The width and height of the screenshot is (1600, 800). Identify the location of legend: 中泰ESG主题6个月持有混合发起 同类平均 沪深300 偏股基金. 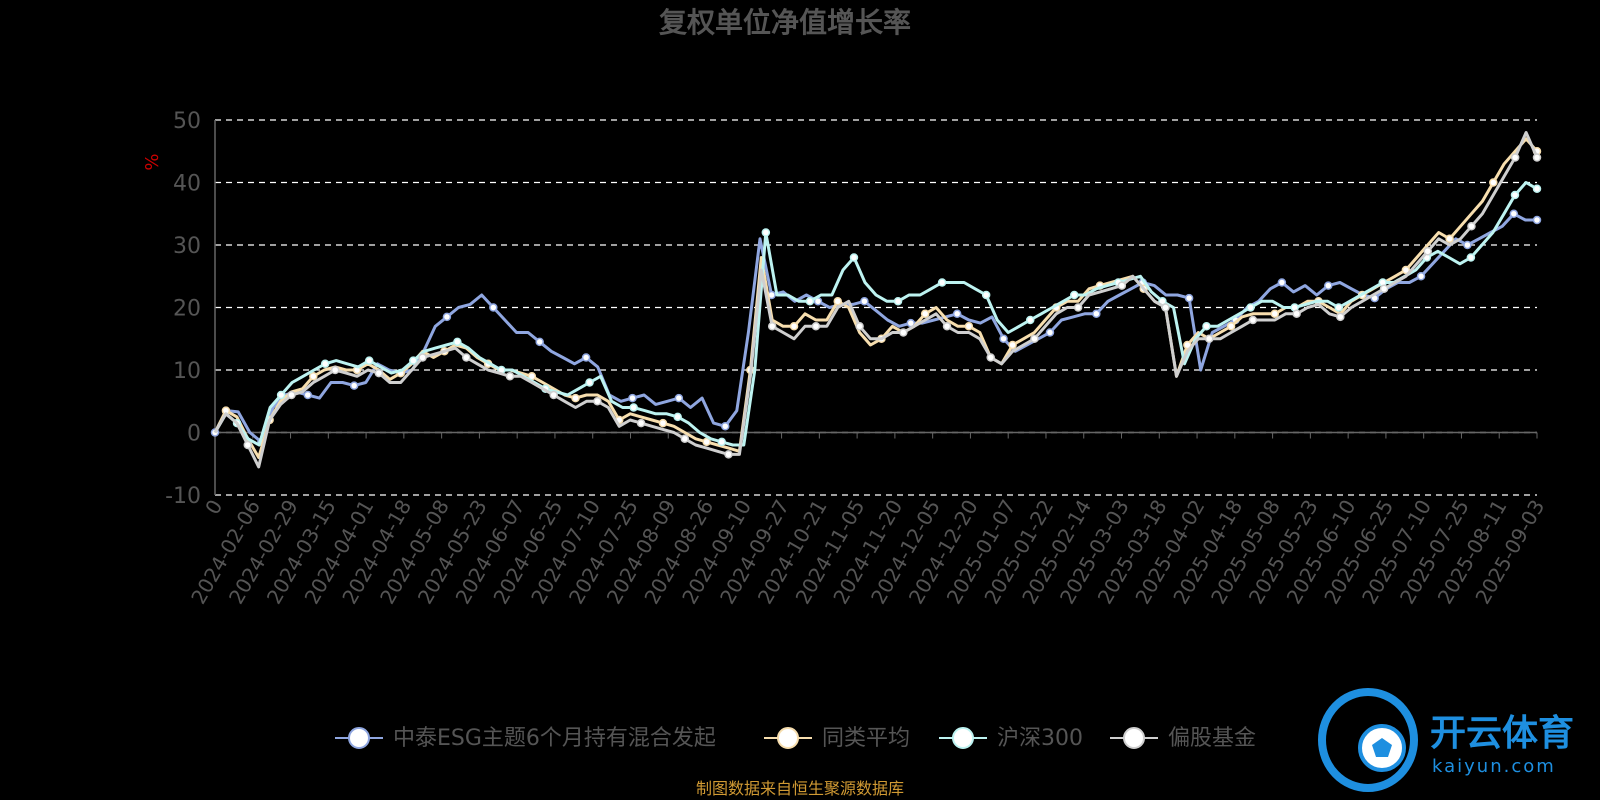
(795, 738).